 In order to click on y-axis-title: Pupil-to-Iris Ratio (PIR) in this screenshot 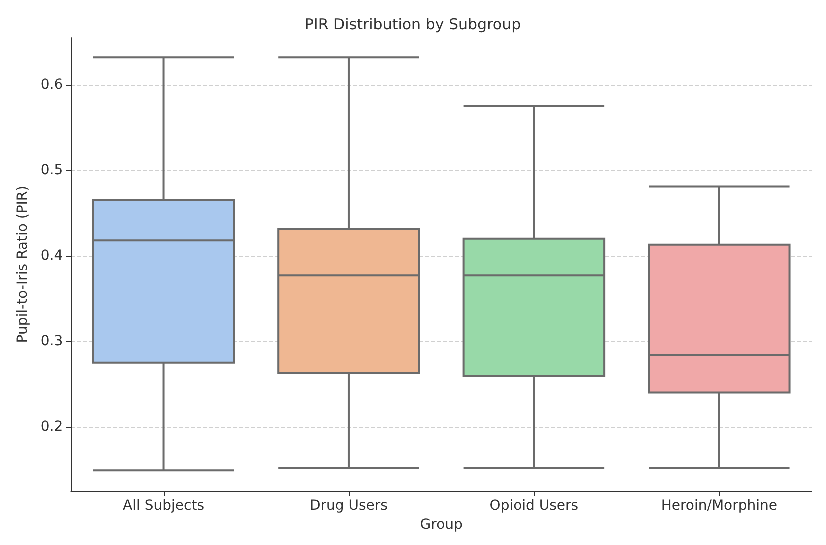, I will do `click(23, 265)`.